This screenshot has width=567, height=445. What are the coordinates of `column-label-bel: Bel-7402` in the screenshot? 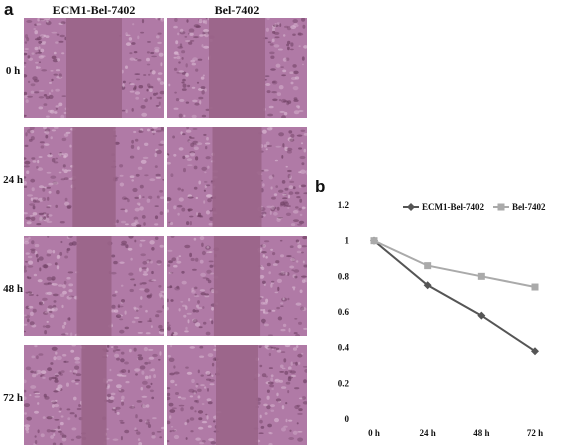 It's located at (237, 10).